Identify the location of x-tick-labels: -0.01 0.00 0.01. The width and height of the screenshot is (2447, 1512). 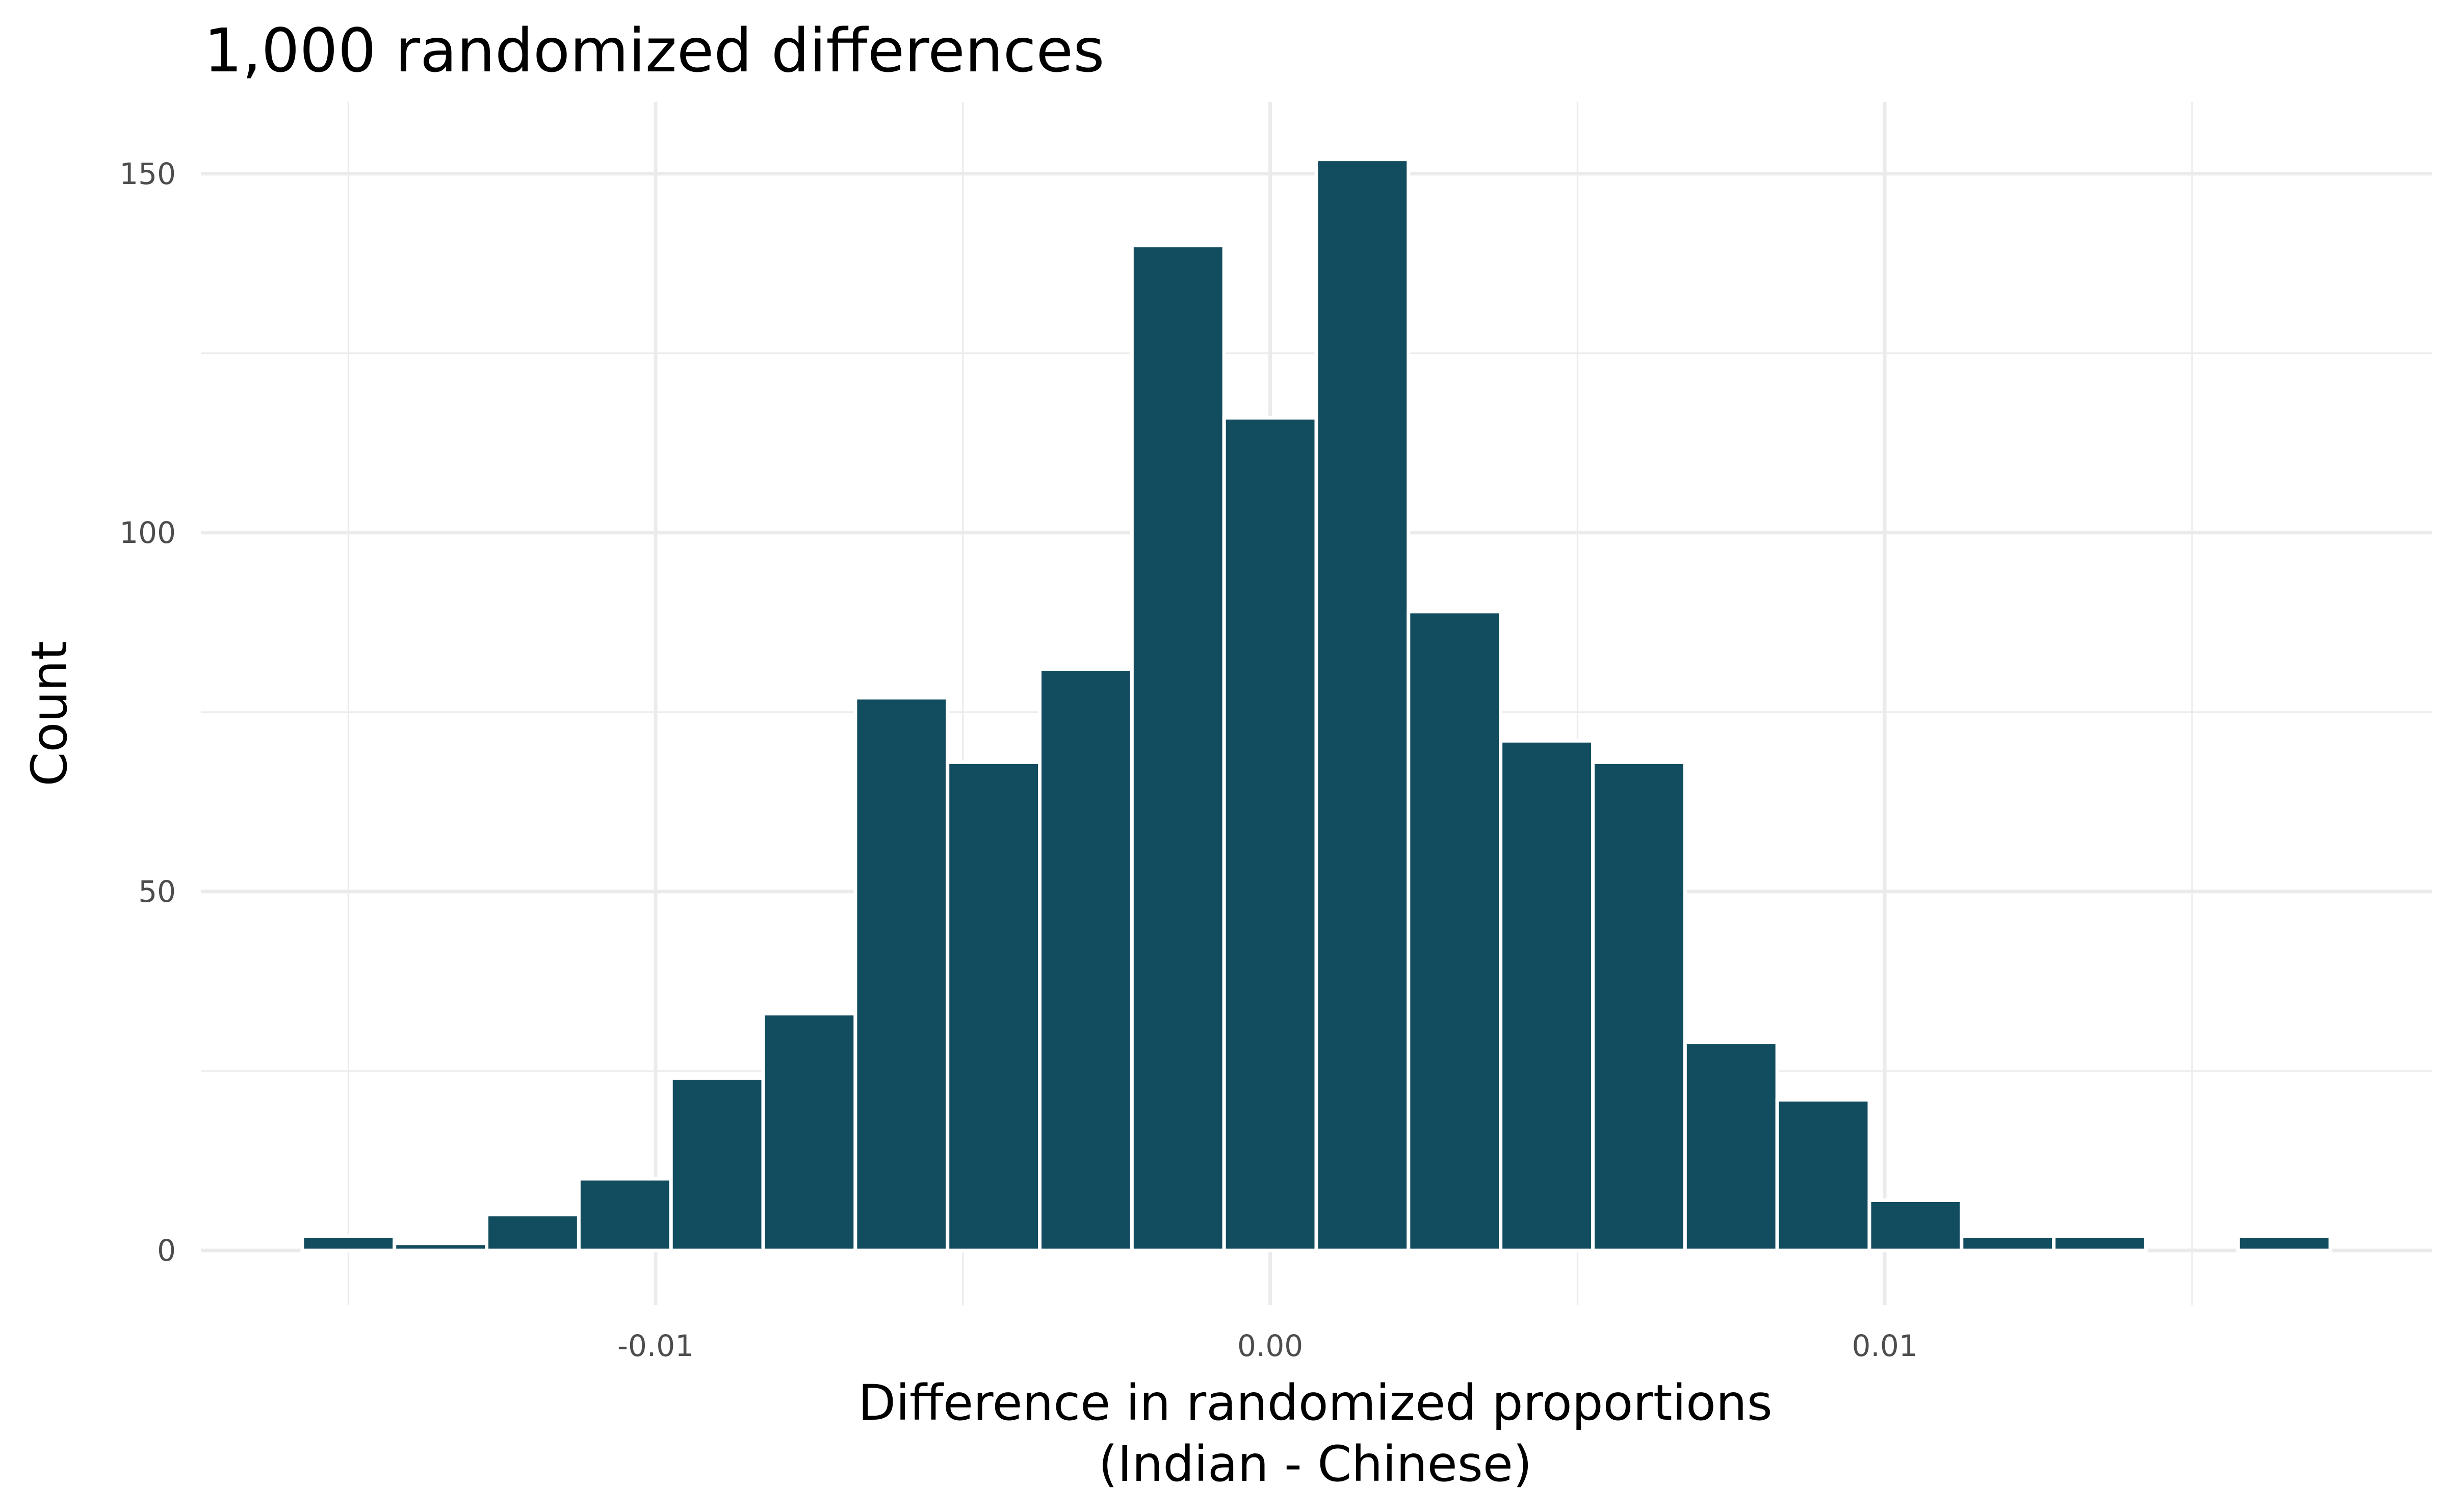
(1267, 1345).